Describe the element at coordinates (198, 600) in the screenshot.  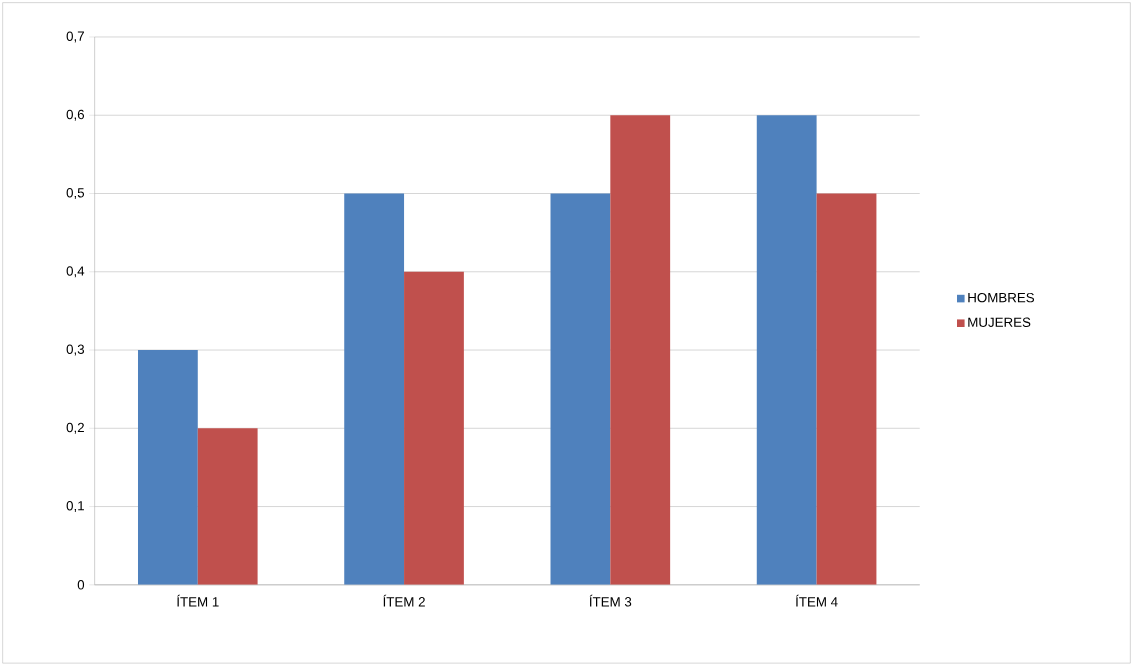
I see `x-tick-label: ÍTEM 1` at that location.